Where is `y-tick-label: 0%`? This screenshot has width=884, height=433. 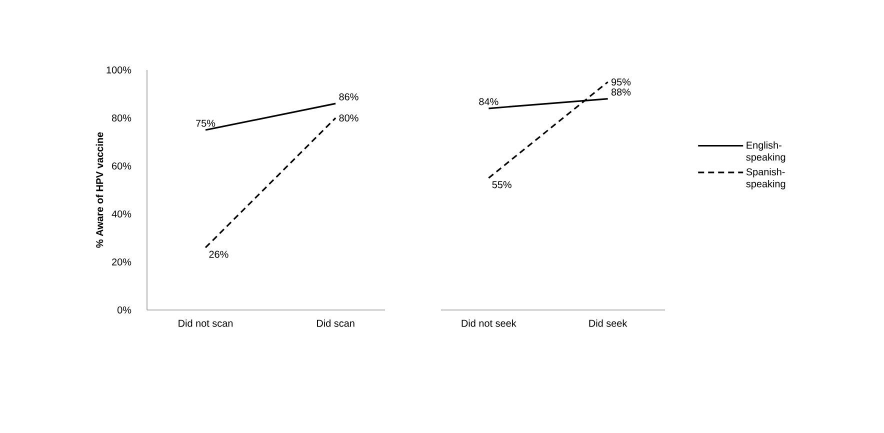 y-tick-label: 0% is located at coordinates (124, 310).